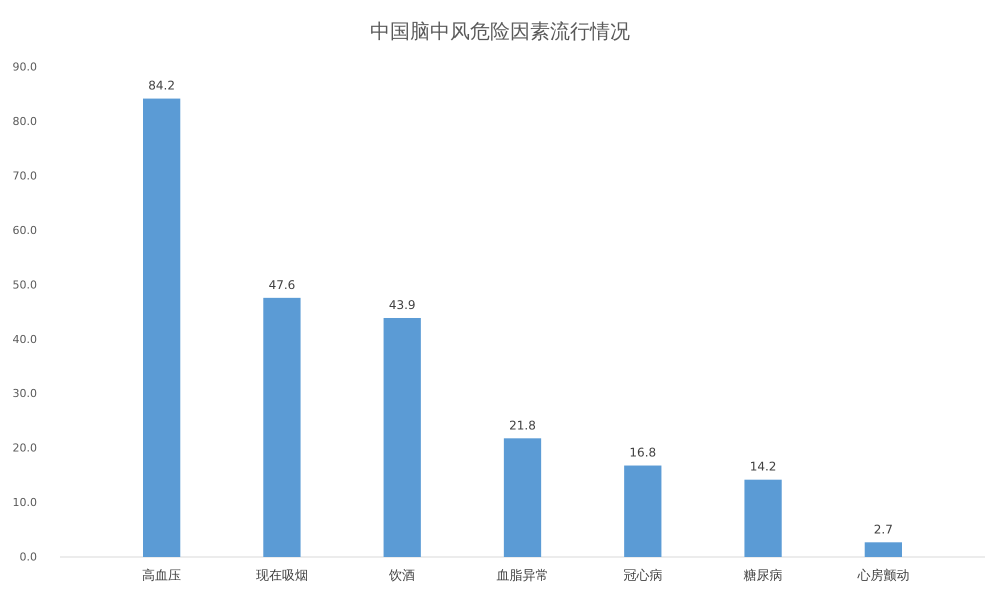 This screenshot has width=1000, height=600. I want to click on x-tick-label: 现在吸烟, so click(282, 576).